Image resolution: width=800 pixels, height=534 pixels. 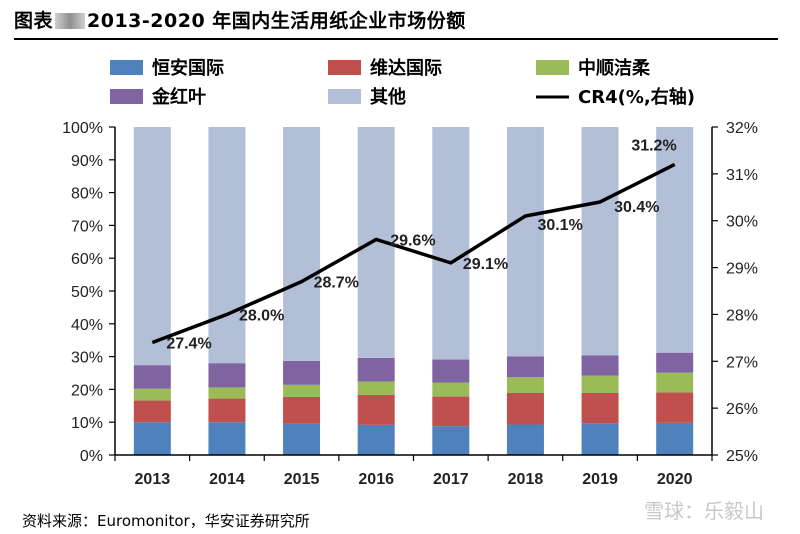 I want to click on legend-swatch-hengan, so click(x=126, y=67).